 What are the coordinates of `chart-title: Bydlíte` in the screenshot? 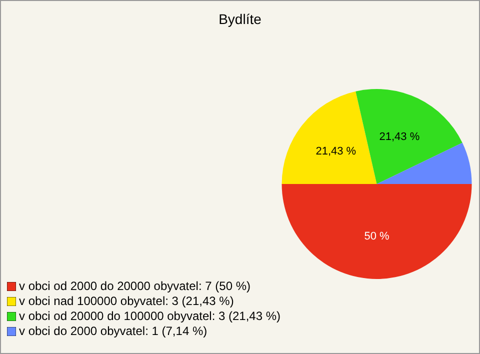 It's located at (240, 19).